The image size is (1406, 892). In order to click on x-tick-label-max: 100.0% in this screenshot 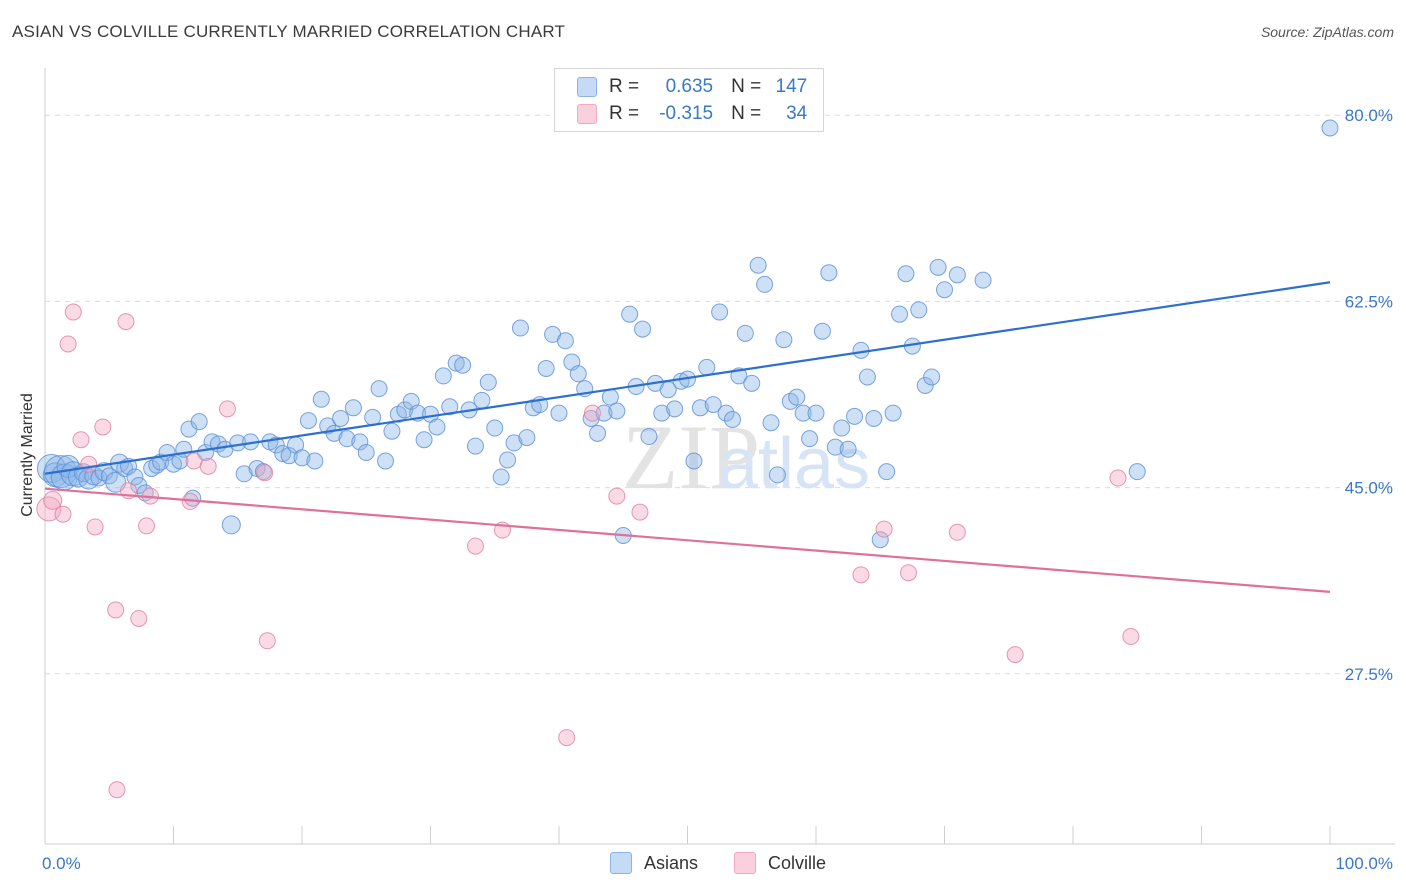, I will do `click(1364, 863)`.